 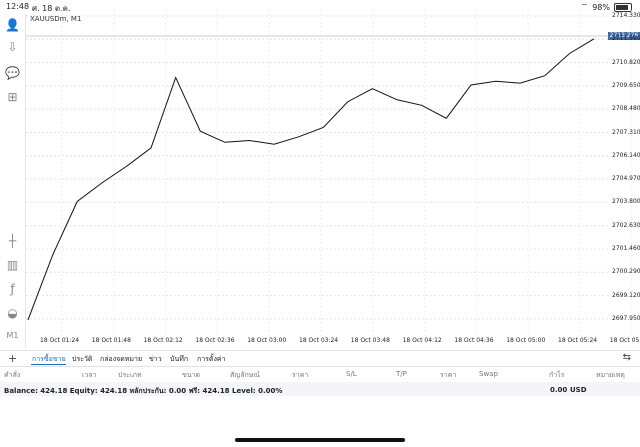 I want to click on add-icon: +, so click(x=13, y=358).